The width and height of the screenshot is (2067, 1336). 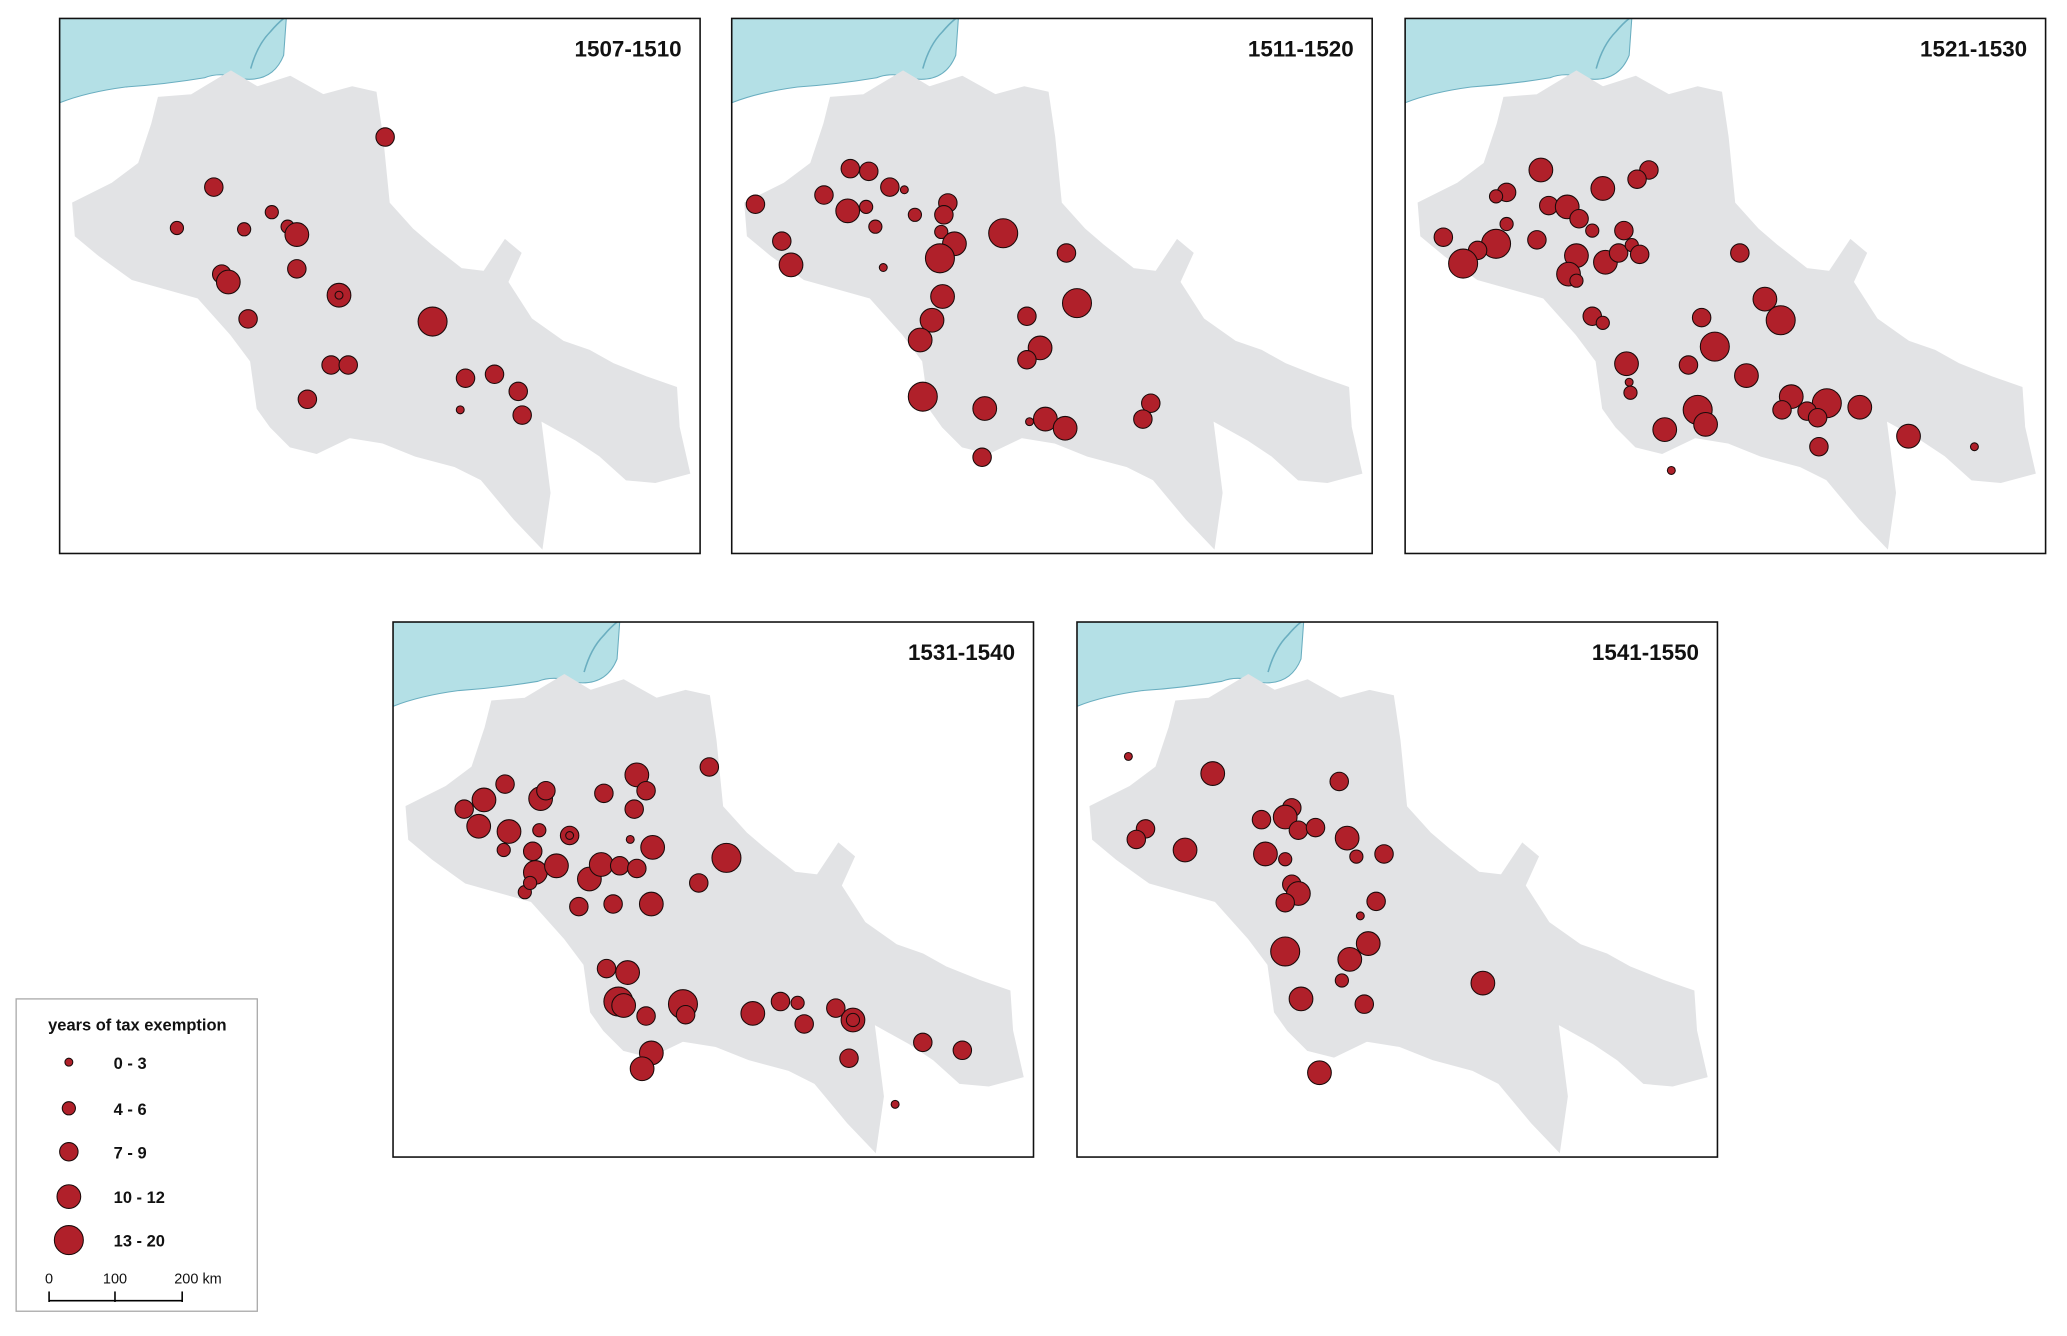 I want to click on legend-label: 7 - 9, so click(x=130, y=1153).